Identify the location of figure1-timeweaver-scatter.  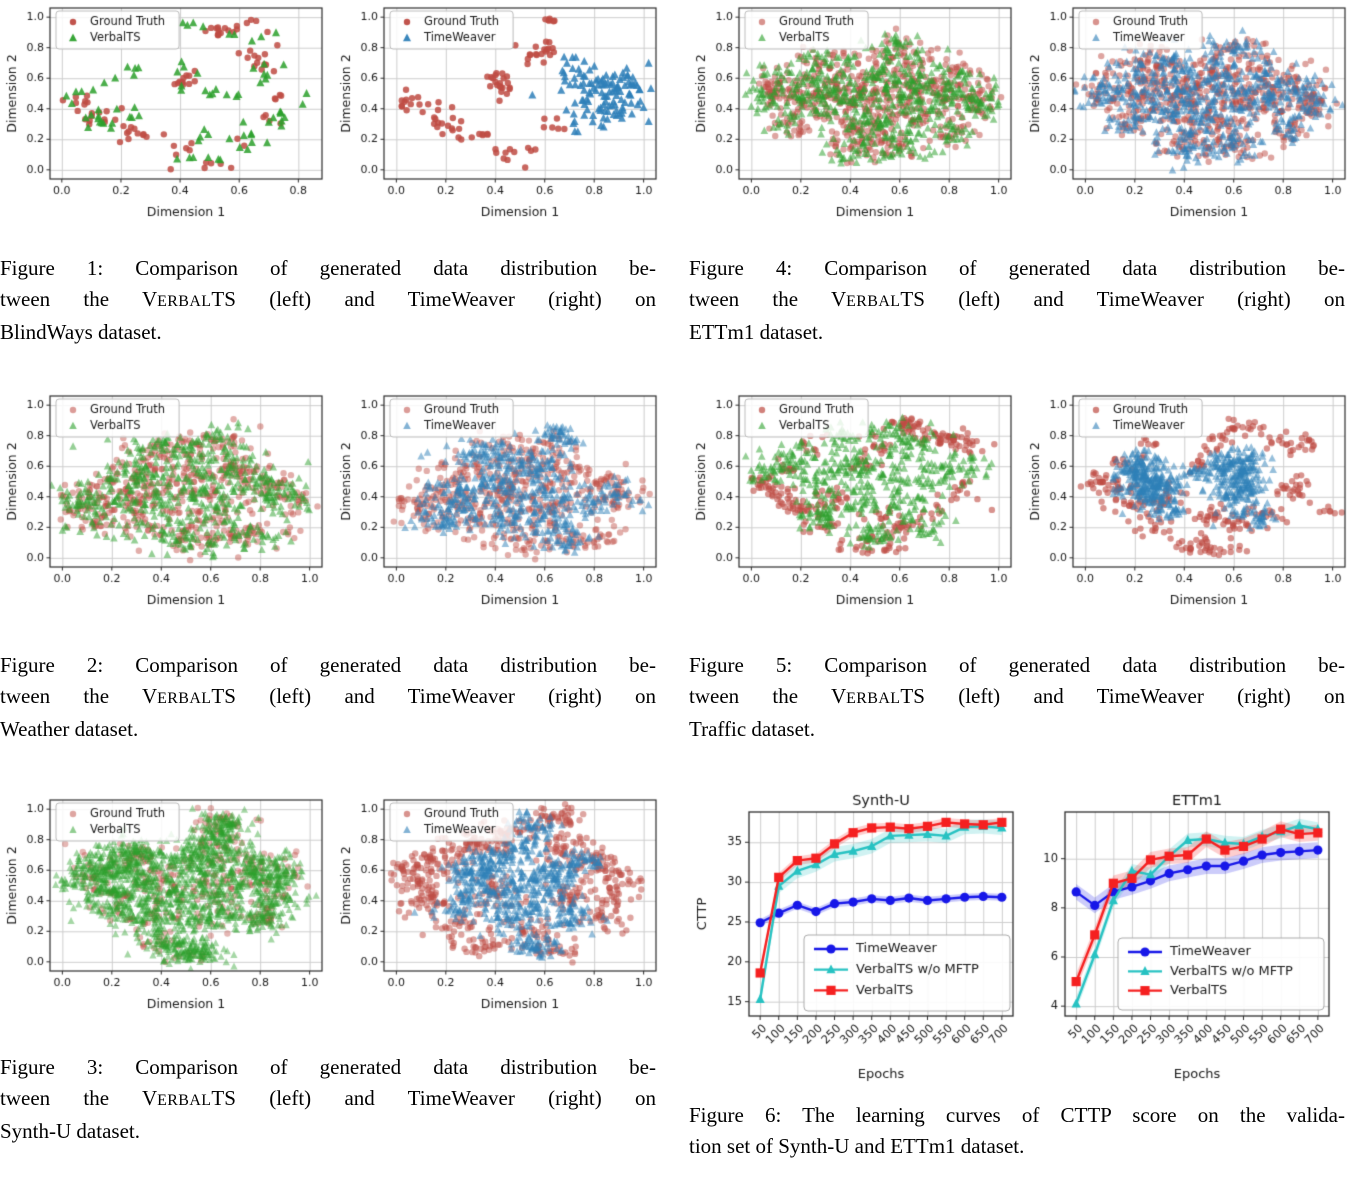
(498, 124).